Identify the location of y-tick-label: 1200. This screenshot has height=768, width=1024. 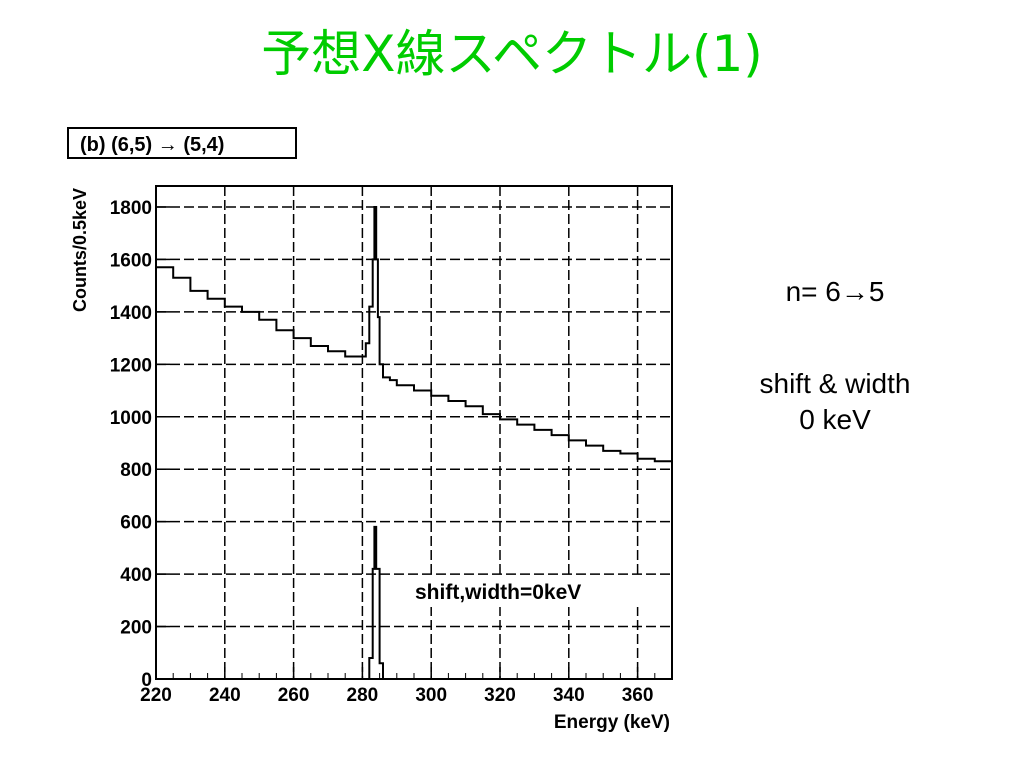
(131, 365).